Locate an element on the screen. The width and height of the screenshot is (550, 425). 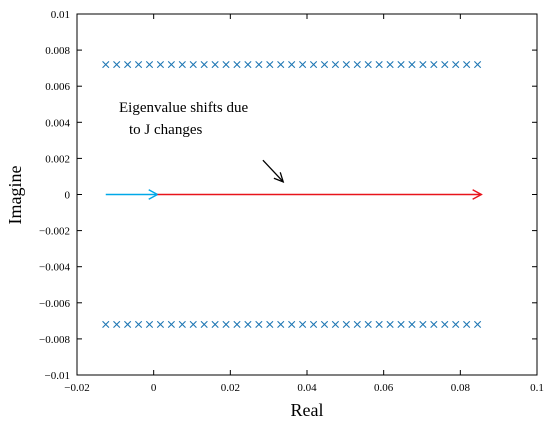
x-tick-label: 0.06 is located at coordinates (384, 388).